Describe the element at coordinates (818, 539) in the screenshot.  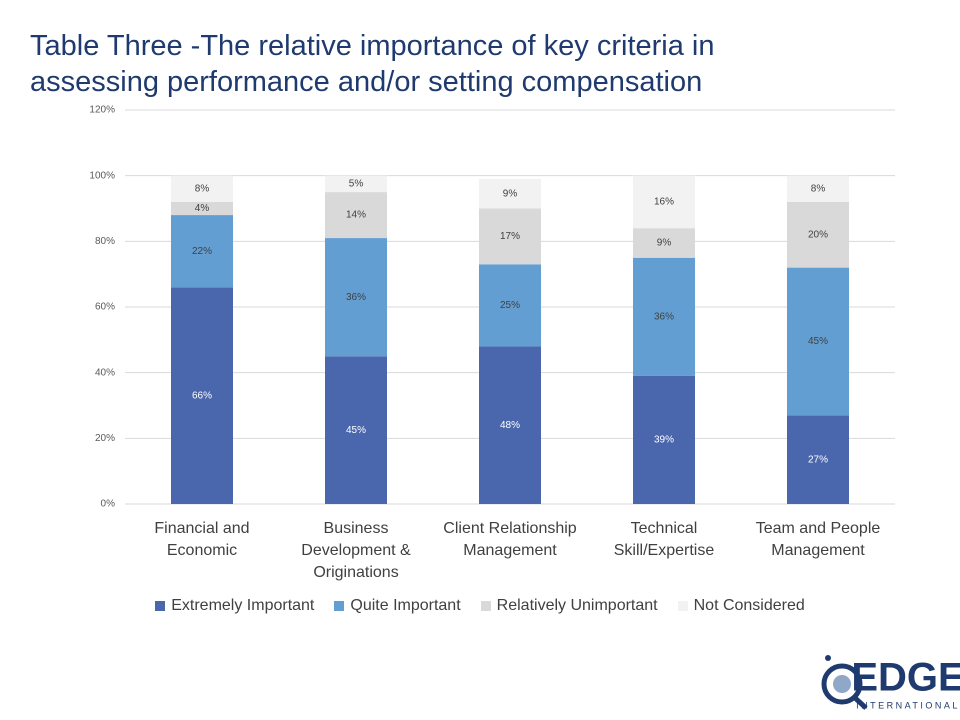
I see `x-tick-label: Team and People Management` at that location.